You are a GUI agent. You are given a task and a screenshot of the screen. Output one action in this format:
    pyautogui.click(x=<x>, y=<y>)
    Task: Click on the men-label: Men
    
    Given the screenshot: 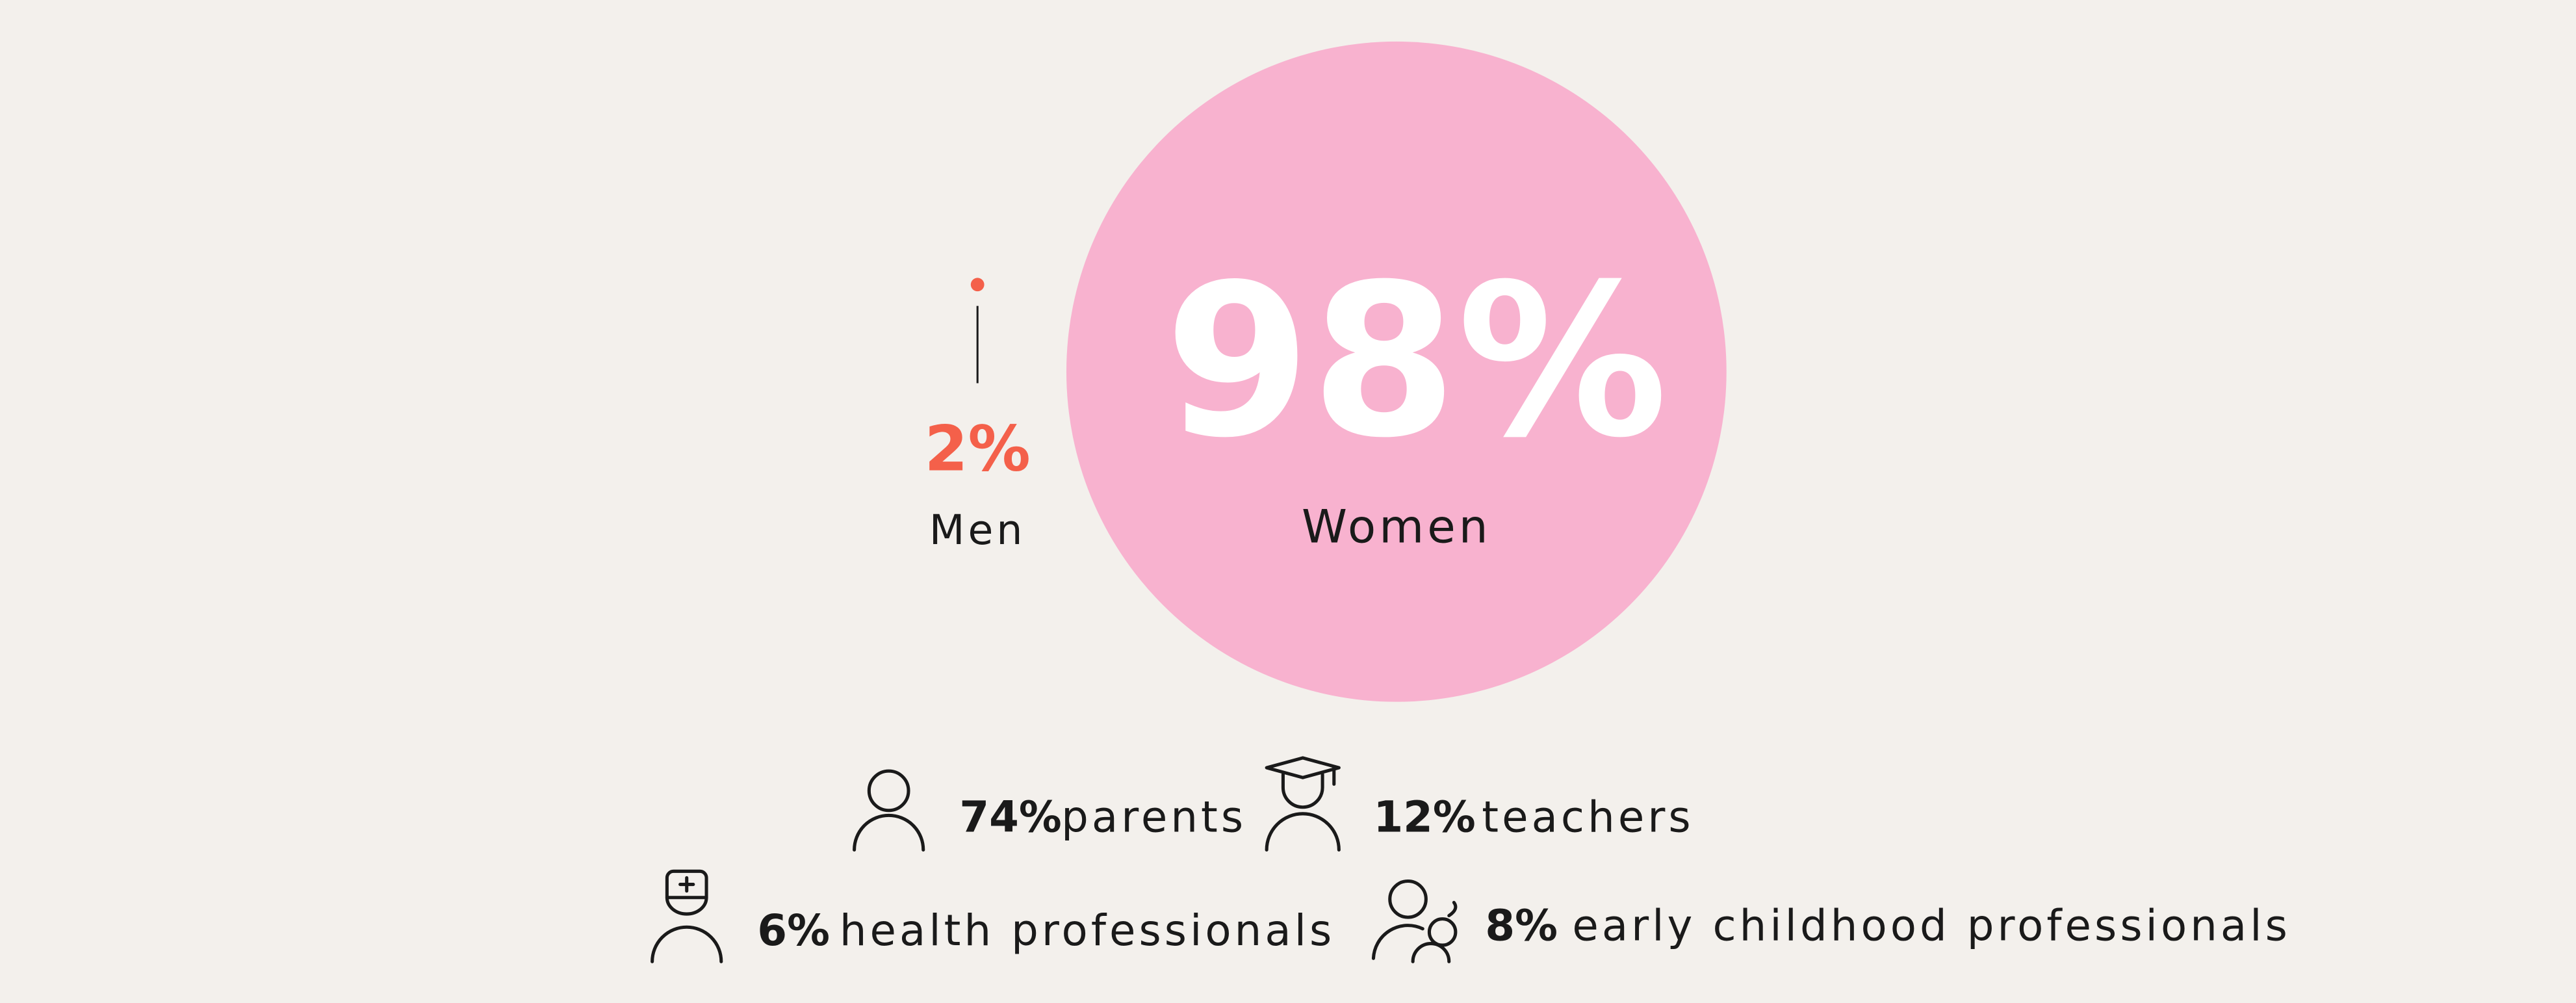 What is the action you would take?
    pyautogui.click(x=978, y=530)
    